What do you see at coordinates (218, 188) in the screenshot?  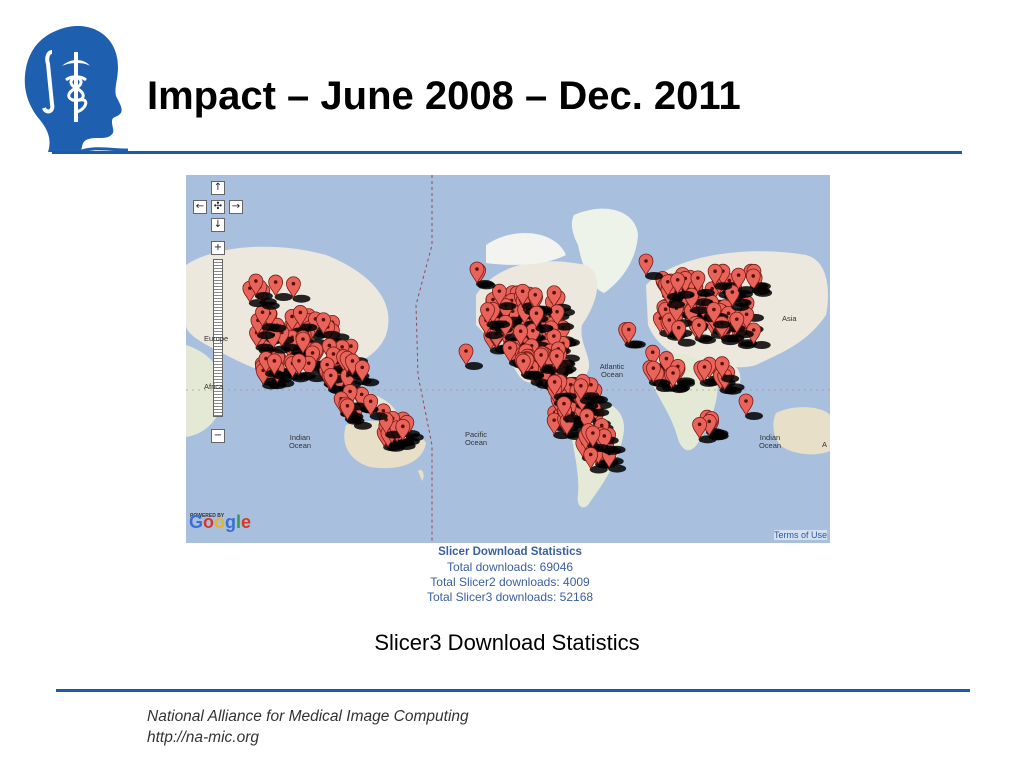 I see `pan-up-button: ↑` at bounding box center [218, 188].